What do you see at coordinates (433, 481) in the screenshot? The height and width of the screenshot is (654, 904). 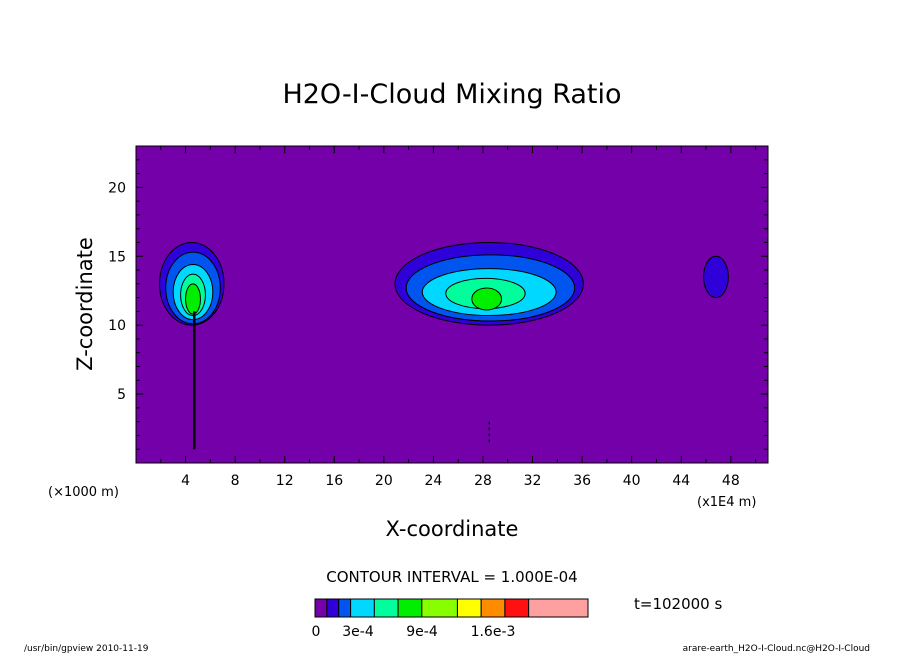 I see `x-tick-label: 24` at bounding box center [433, 481].